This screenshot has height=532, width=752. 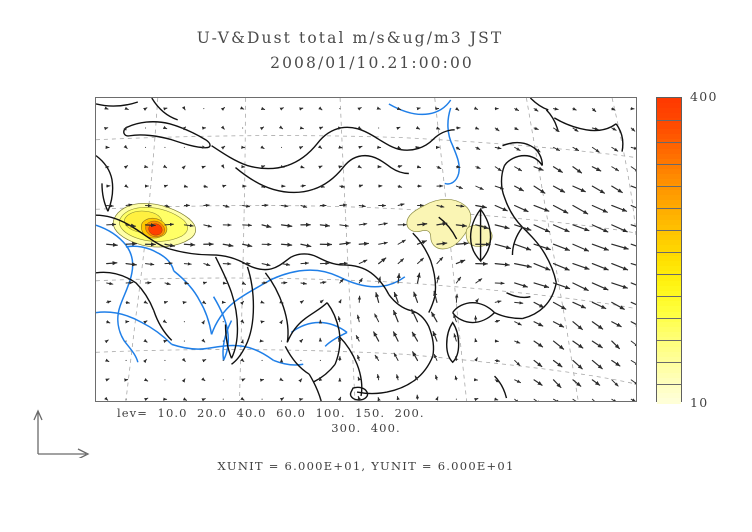 What do you see at coordinates (686, 249) in the screenshot?
I see `colorbar: 400 10` at bounding box center [686, 249].